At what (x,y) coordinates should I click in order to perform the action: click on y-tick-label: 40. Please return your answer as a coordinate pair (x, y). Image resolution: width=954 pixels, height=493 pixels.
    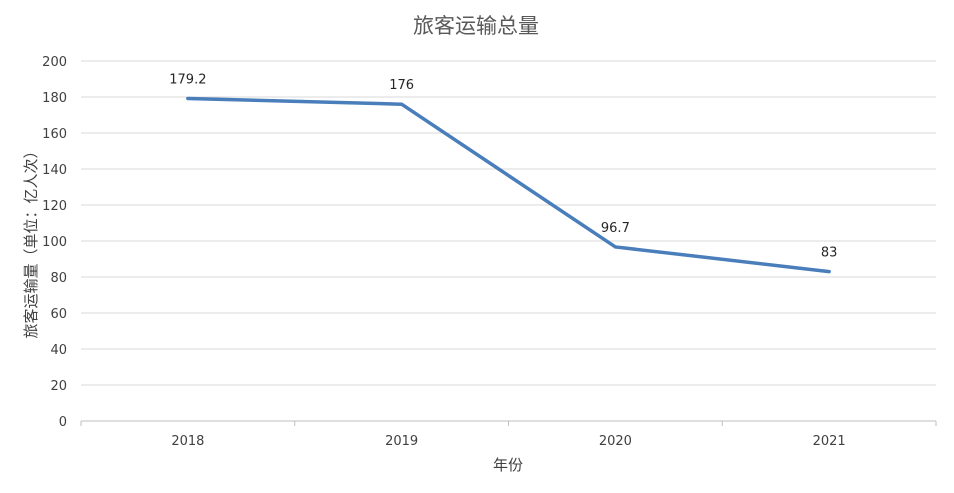
    Looking at the image, I should click on (58, 350).